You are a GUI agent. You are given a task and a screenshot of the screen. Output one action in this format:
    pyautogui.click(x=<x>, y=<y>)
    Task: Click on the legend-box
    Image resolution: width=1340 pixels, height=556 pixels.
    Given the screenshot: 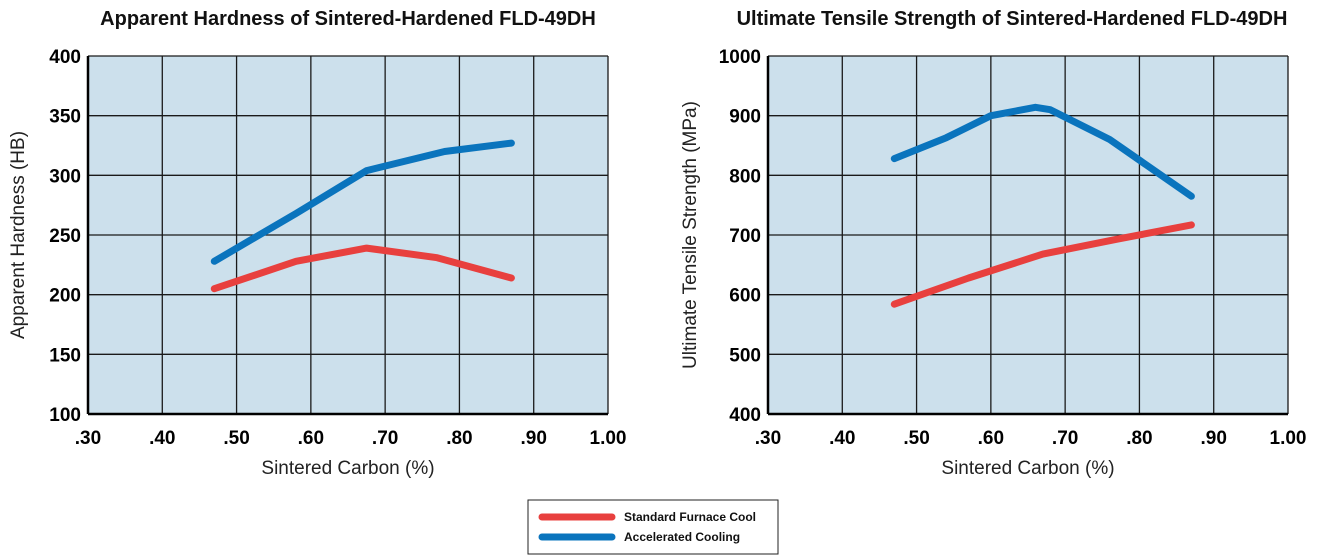 What is the action you would take?
    pyautogui.click(x=653, y=527)
    